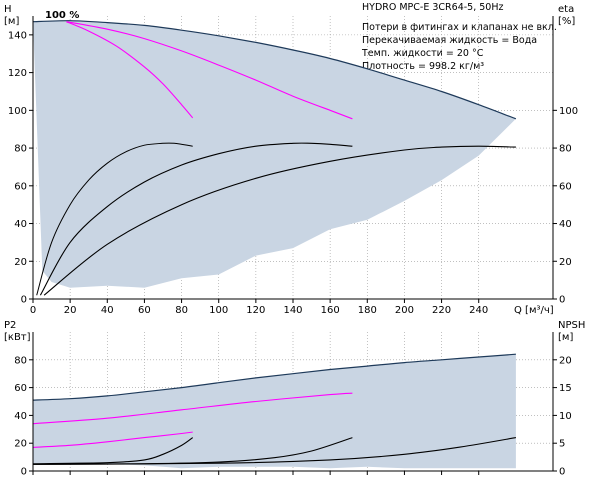  I want to click on x-tick-label: 0, so click(33, 310).